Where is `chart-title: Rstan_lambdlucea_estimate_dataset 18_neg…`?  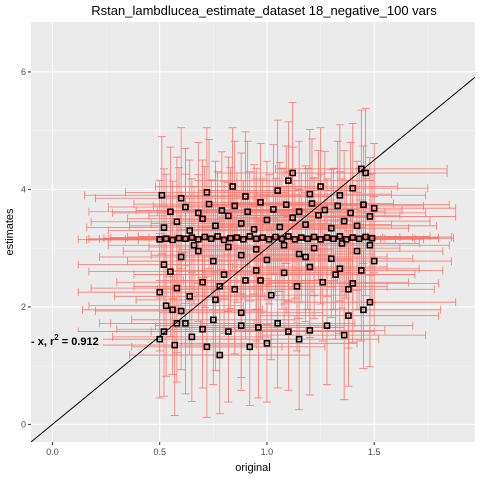
chart-title: Rstan_lambdlucea_estimate_dataset 18_neg… is located at coordinates (264, 10).